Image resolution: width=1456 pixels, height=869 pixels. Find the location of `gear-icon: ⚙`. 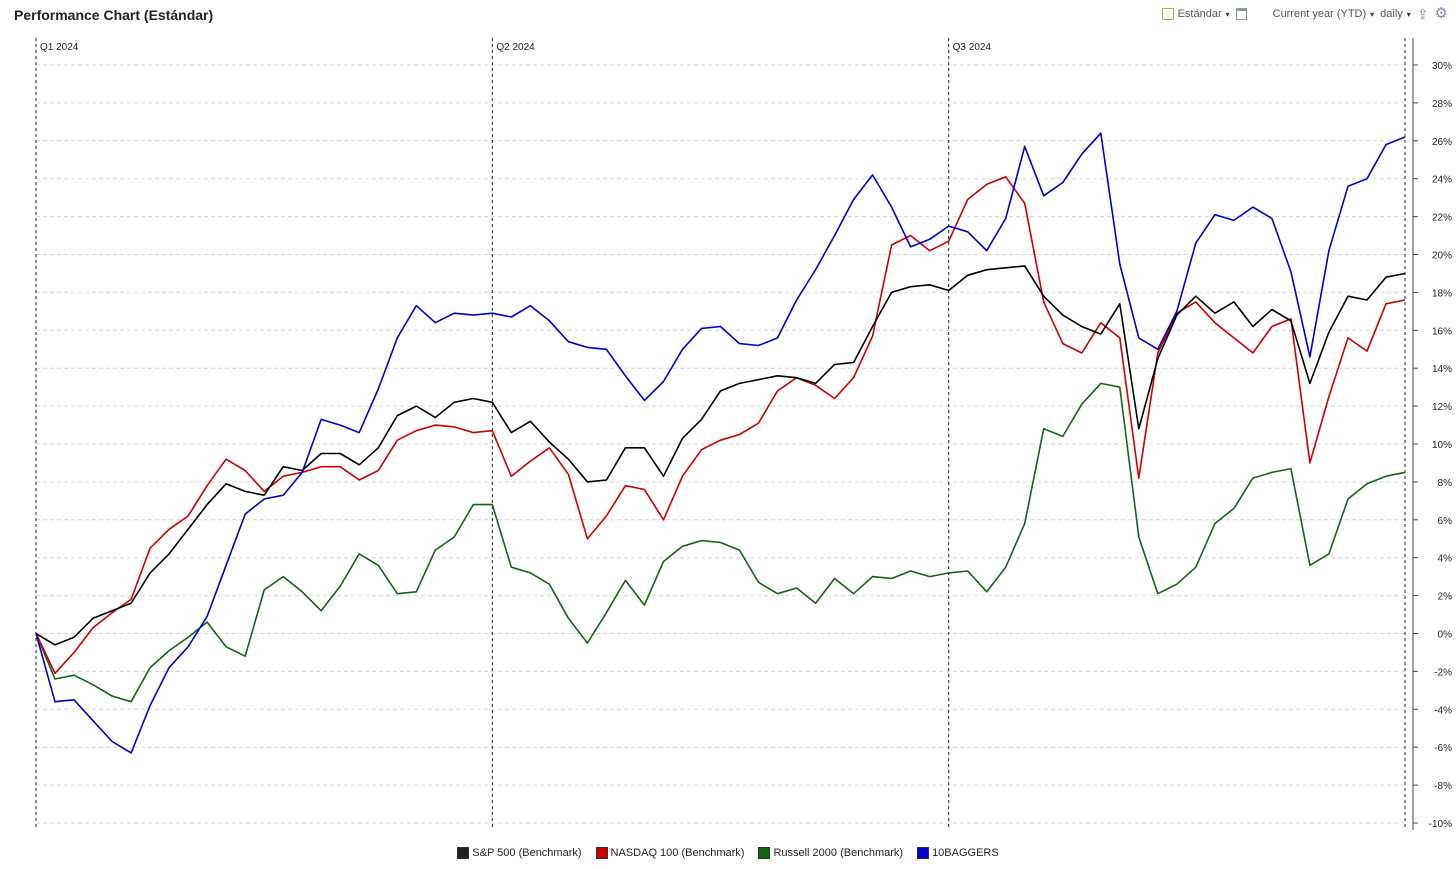

gear-icon: ⚙ is located at coordinates (1441, 13).